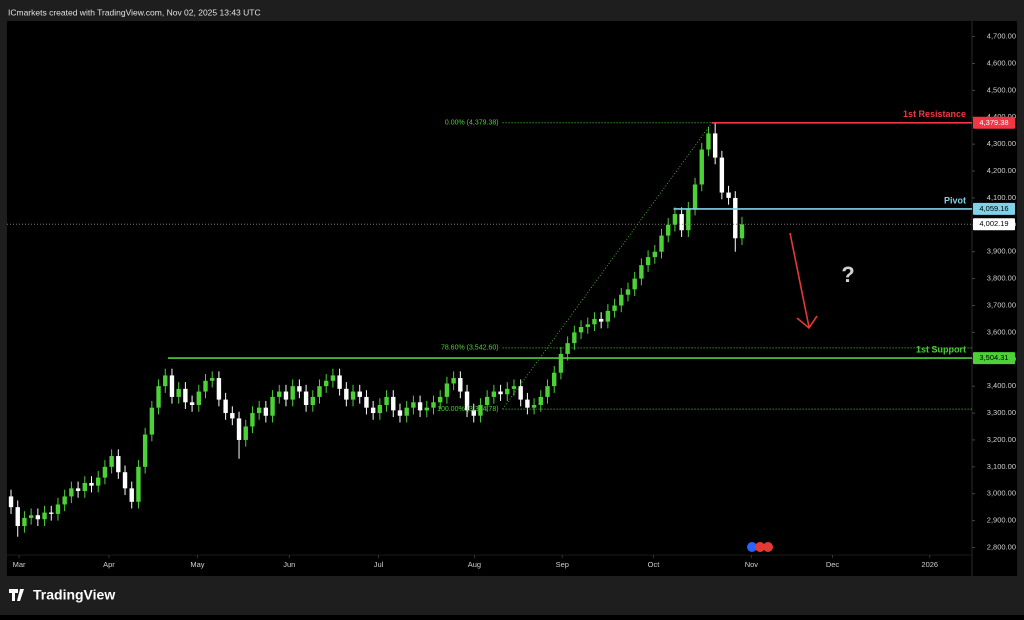 This screenshot has height=620, width=1024. I want to click on y-tick-label: 4,200.00, so click(1001, 170).